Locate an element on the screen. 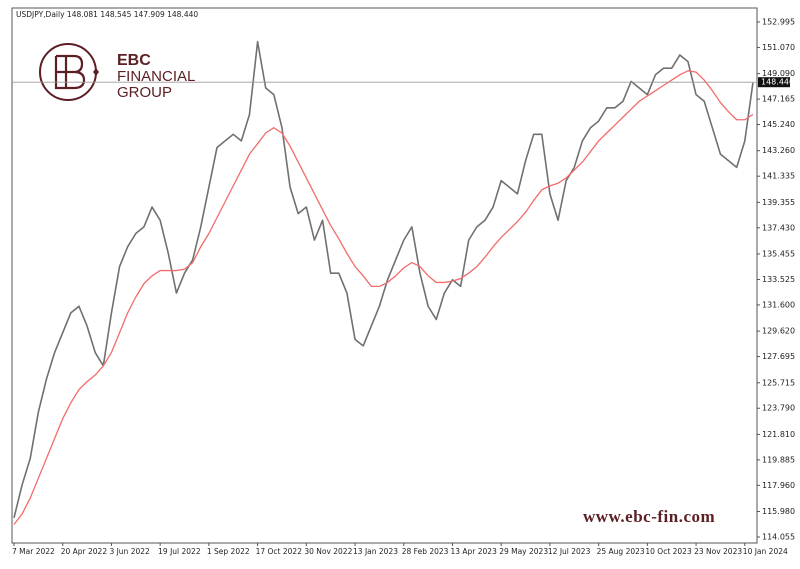 The height and width of the screenshot is (569, 800). logo-glyph is located at coordinates (70, 72).